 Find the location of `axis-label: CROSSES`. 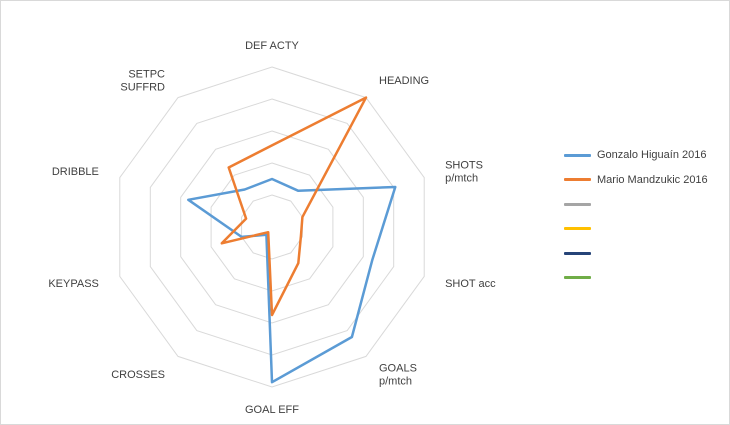

axis-label: CROSSES is located at coordinates (138, 375).